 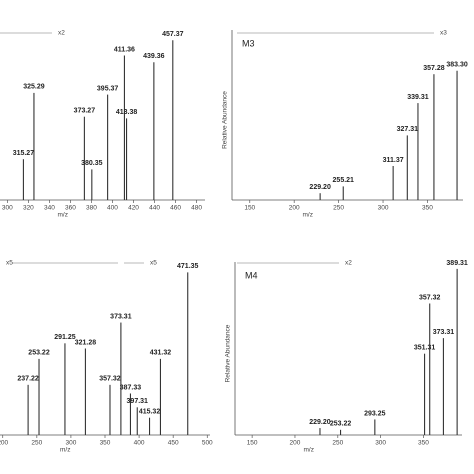 I want to click on zoom-label: x3, so click(x=443, y=33).